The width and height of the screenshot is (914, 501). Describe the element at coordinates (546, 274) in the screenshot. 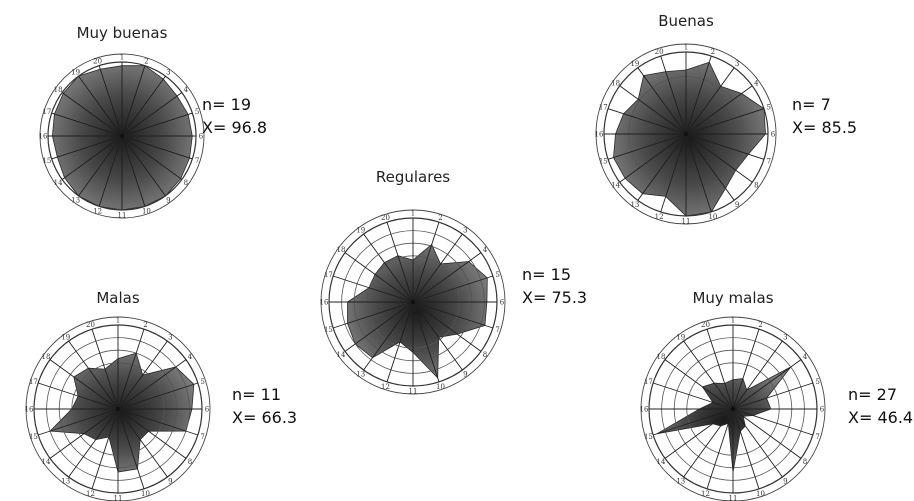

I see `sample-size-label: n= 15` at that location.